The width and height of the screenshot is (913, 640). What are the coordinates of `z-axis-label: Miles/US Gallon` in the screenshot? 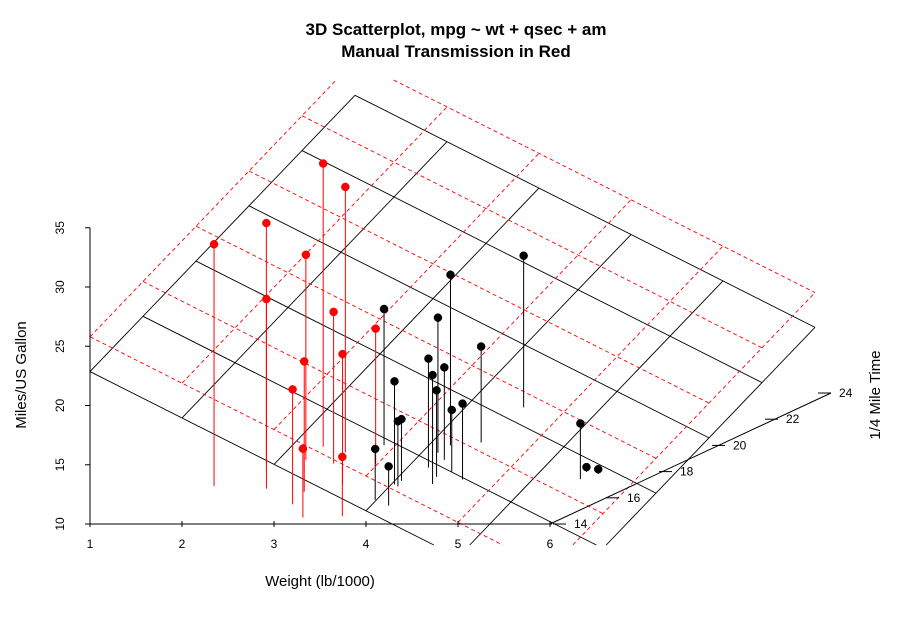 It's located at (21, 375).